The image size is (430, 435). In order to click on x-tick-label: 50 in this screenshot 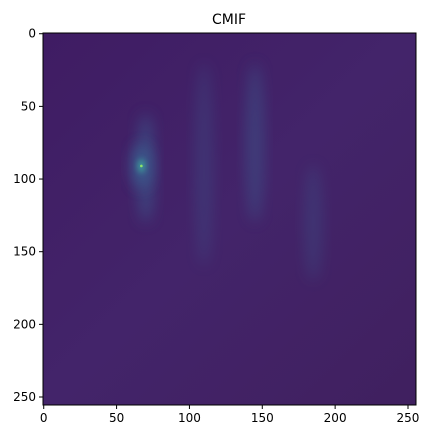, I will do `click(116, 418)`.